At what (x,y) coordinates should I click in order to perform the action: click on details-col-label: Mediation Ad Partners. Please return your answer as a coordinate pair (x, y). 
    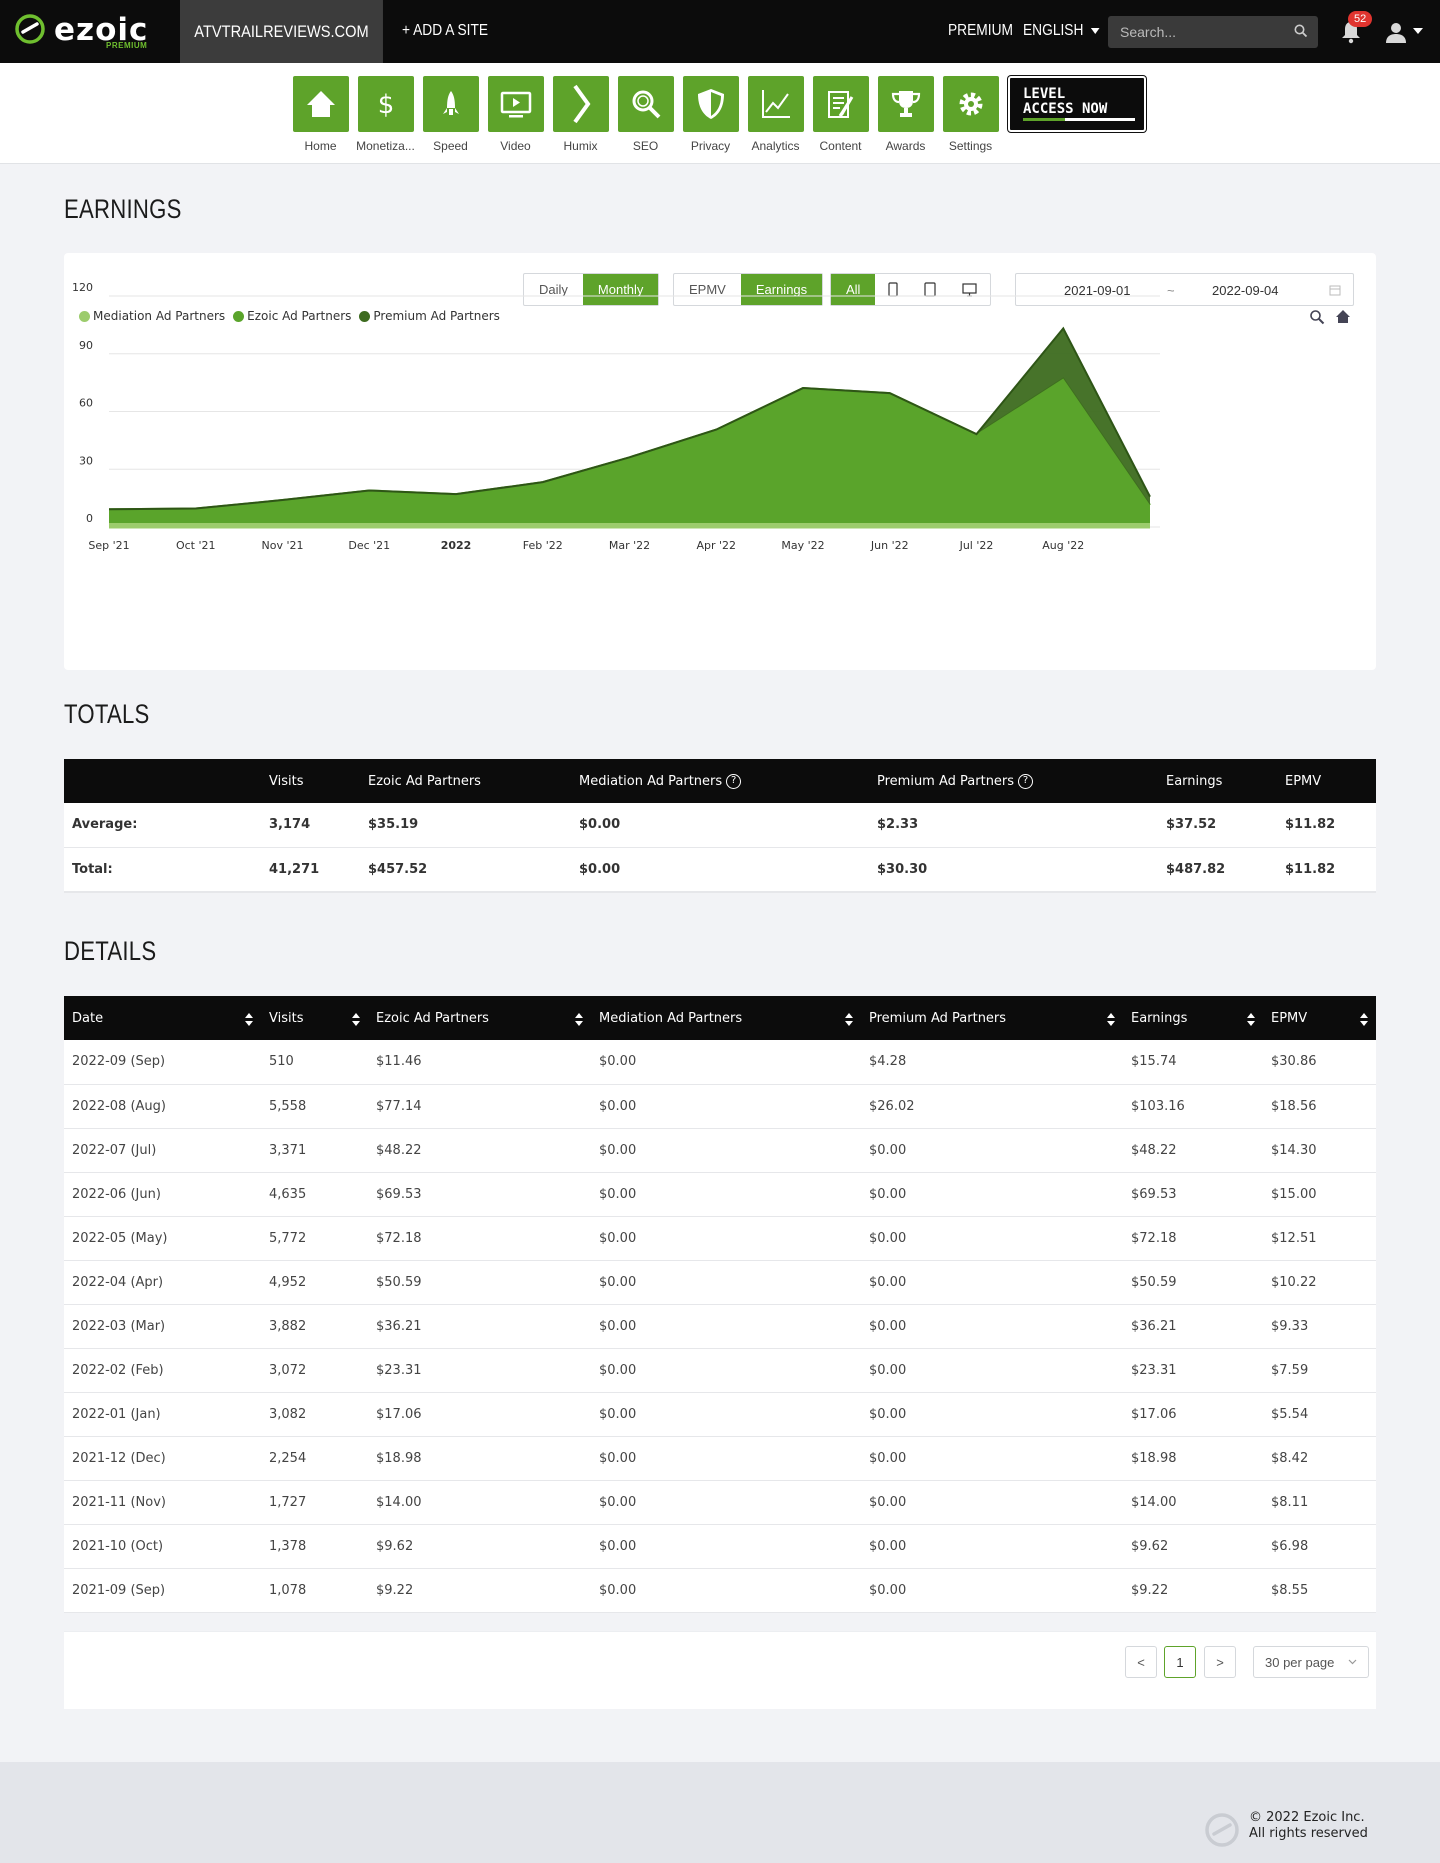
    Looking at the image, I should click on (671, 1018).